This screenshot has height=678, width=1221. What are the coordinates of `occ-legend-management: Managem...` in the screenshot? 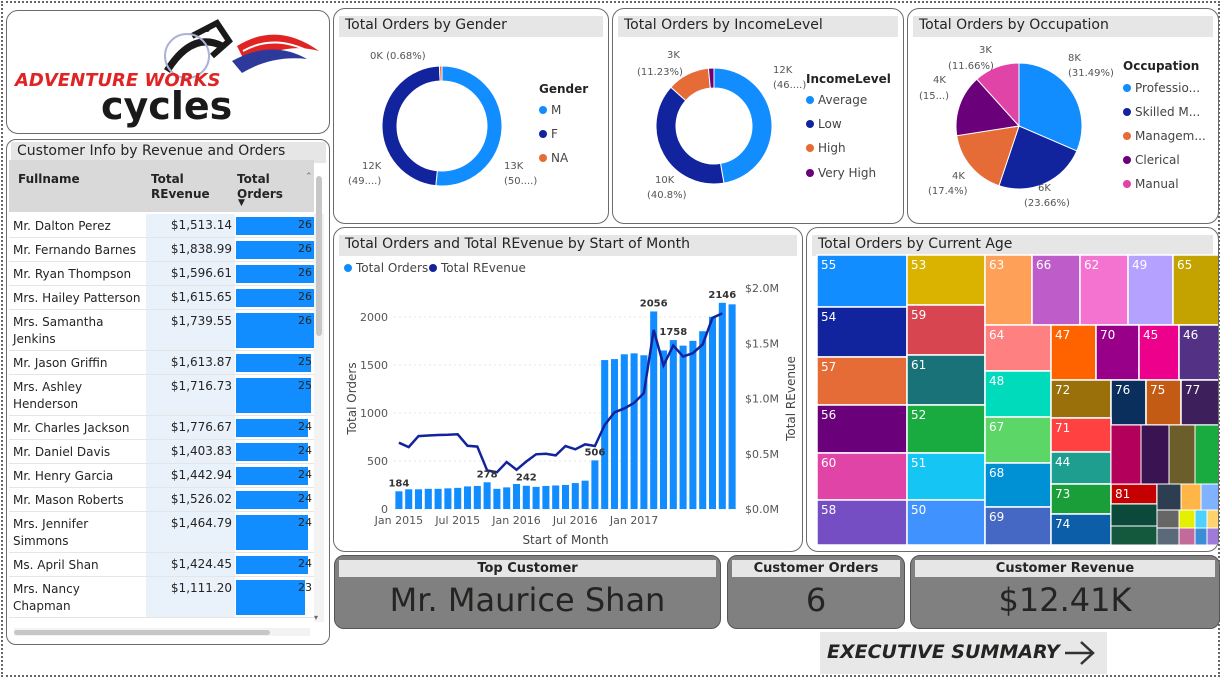 It's located at (1164, 136).